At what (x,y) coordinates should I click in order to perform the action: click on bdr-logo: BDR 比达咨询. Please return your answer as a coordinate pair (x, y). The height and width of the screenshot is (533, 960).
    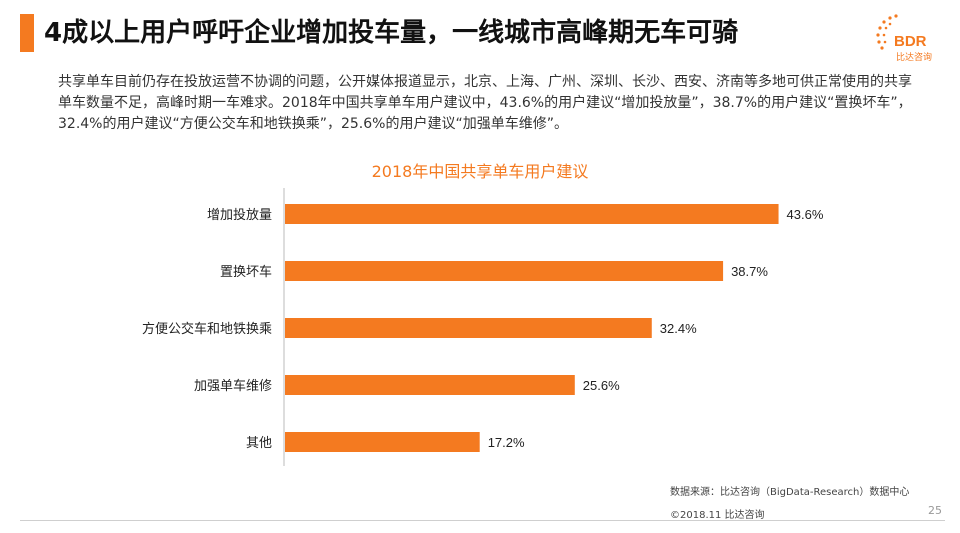
    Looking at the image, I should click on (904, 38).